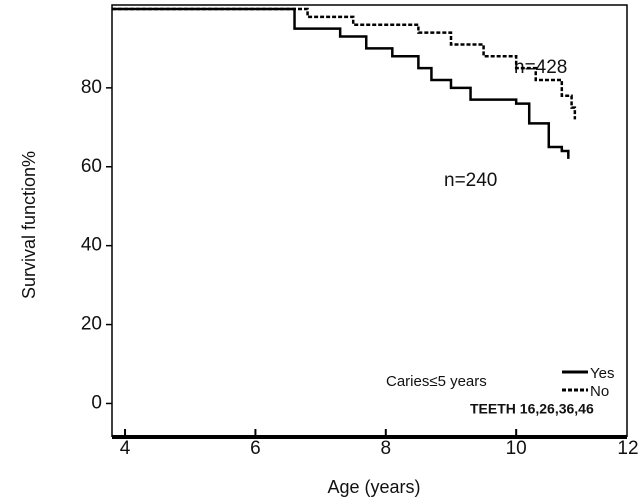 The image size is (644, 502). Describe the element at coordinates (436, 381) in the screenshot. I see `legend-title: Caries≤5 years` at that location.